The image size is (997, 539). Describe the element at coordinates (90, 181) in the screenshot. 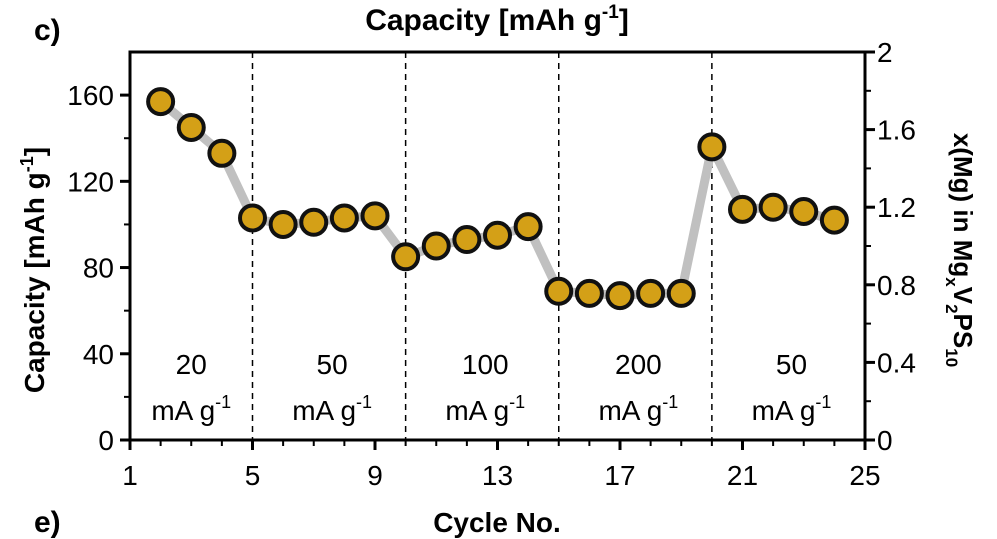

I see `y-tick-label: 120` at that location.